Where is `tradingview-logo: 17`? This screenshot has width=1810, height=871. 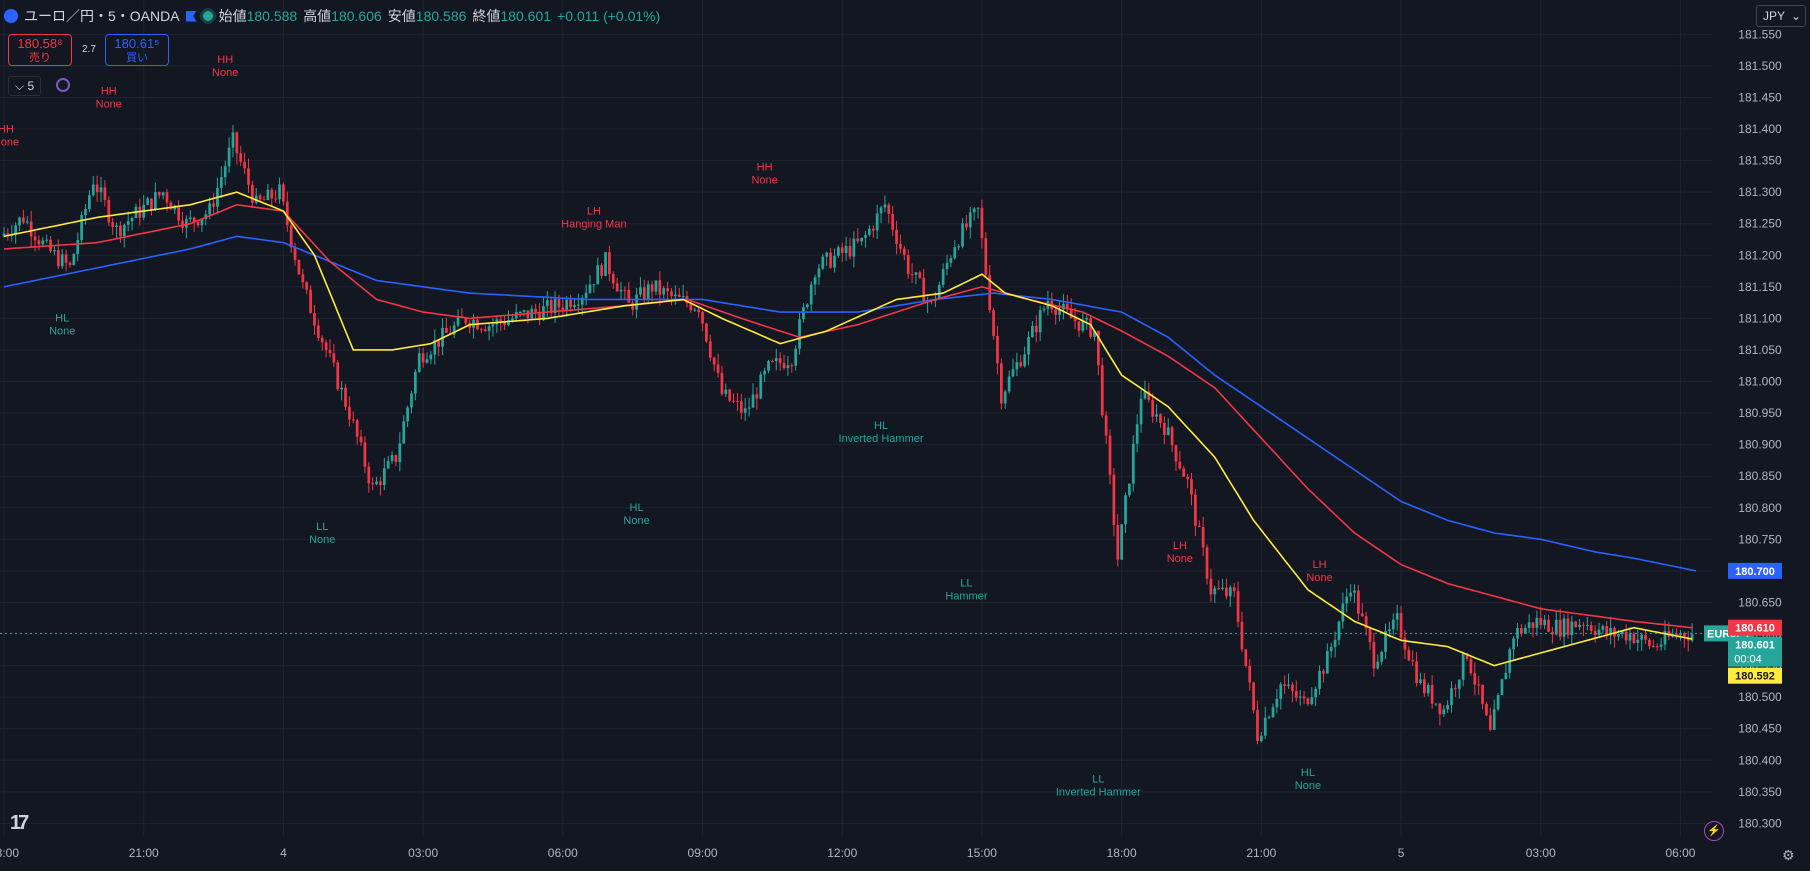 tradingview-logo: 17 is located at coordinates (19, 823).